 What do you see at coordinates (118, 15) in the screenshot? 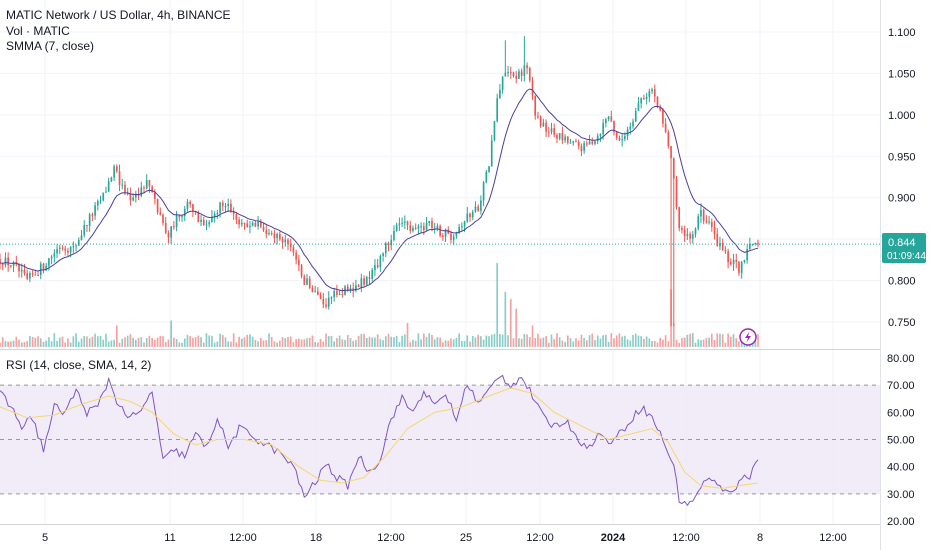
I see `symbol-title: MATIC Network / US Dollar, 4h, BINANCE` at bounding box center [118, 15].